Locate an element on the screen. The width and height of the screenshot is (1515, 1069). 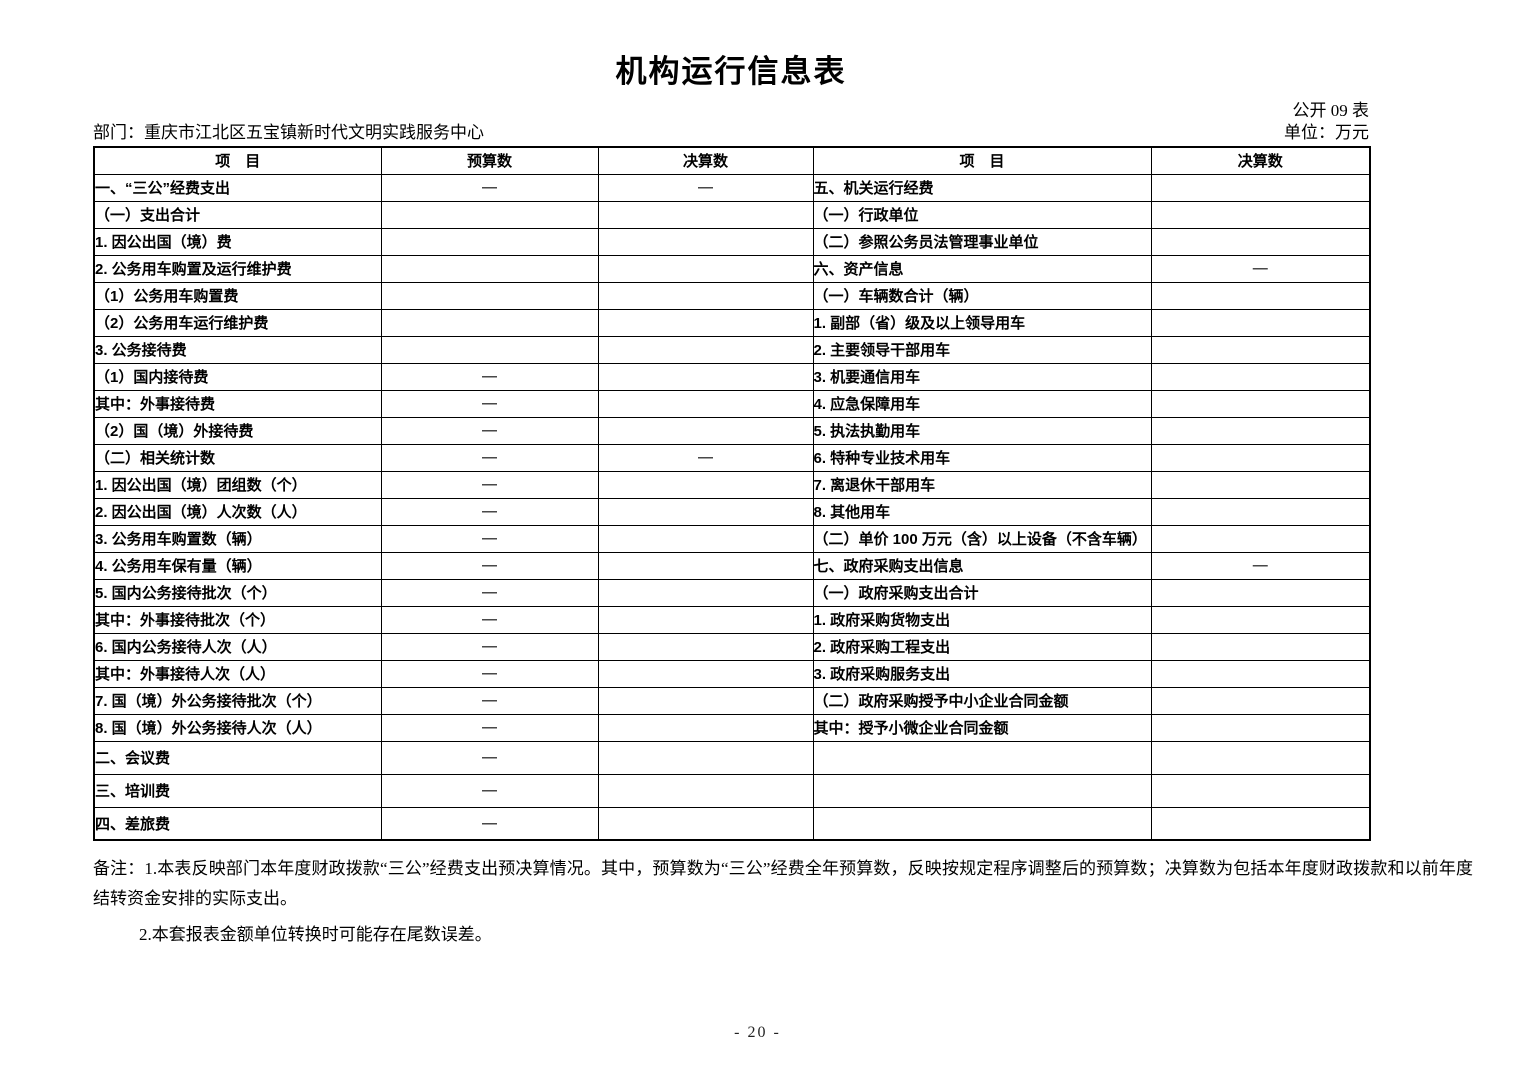
item-cell-left: 1. 因公出国（境）团组数（个） is located at coordinates (237, 484).